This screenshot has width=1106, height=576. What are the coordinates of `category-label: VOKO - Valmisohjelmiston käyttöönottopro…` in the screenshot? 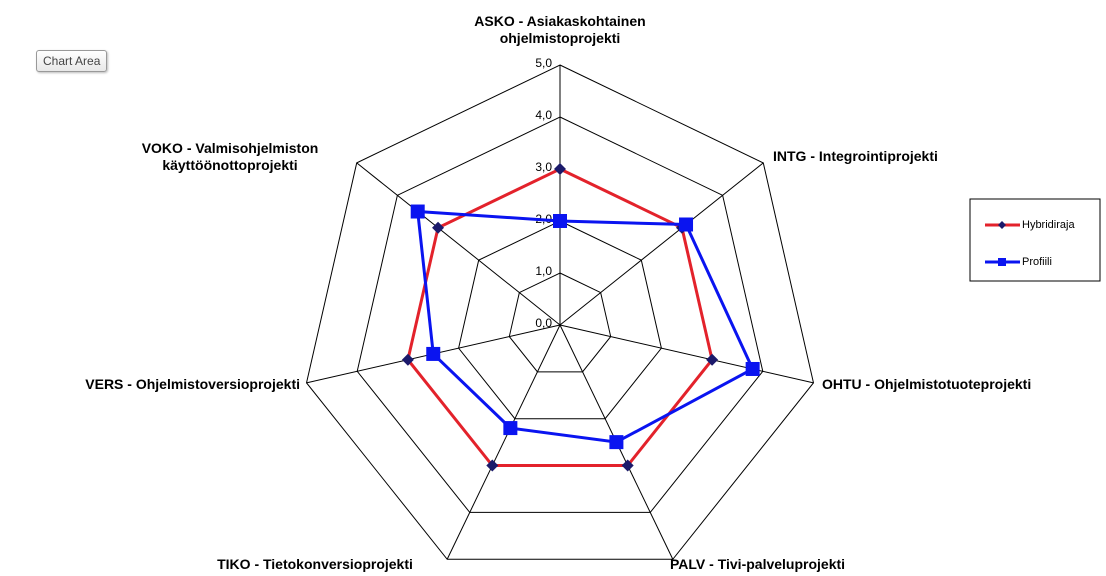 It's located at (230, 156).